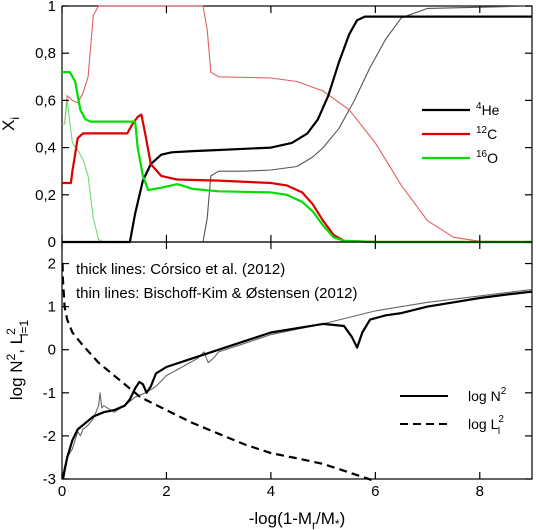 This screenshot has width=536, height=530. Describe the element at coordinates (297, 519) in the screenshot. I see `bottom-x-axis-title: -log(1-Mr/M*)` at that location.